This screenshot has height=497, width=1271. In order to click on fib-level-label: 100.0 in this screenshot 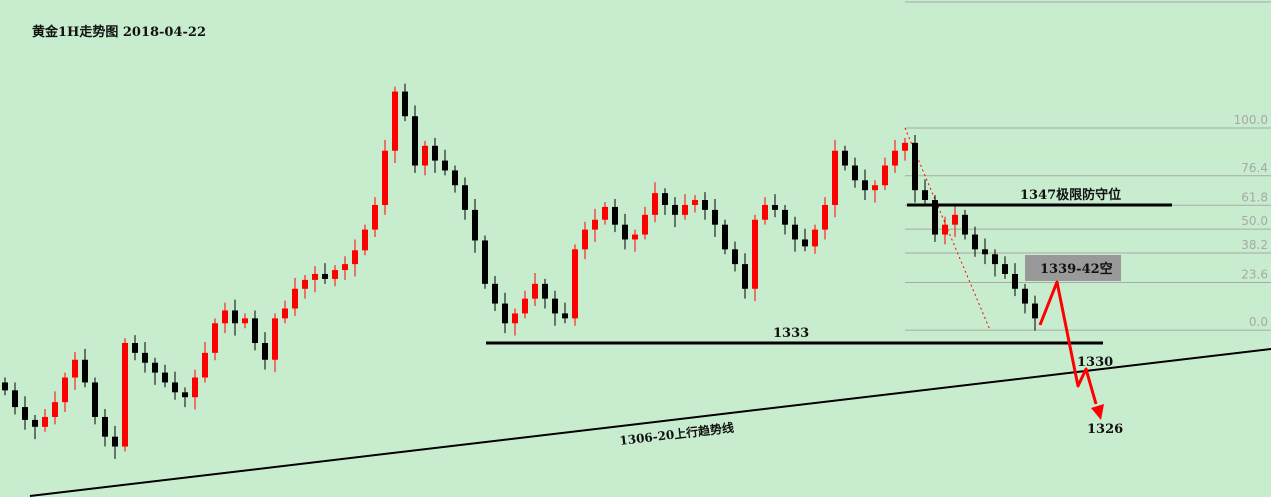, I will do `click(1251, 120)`.